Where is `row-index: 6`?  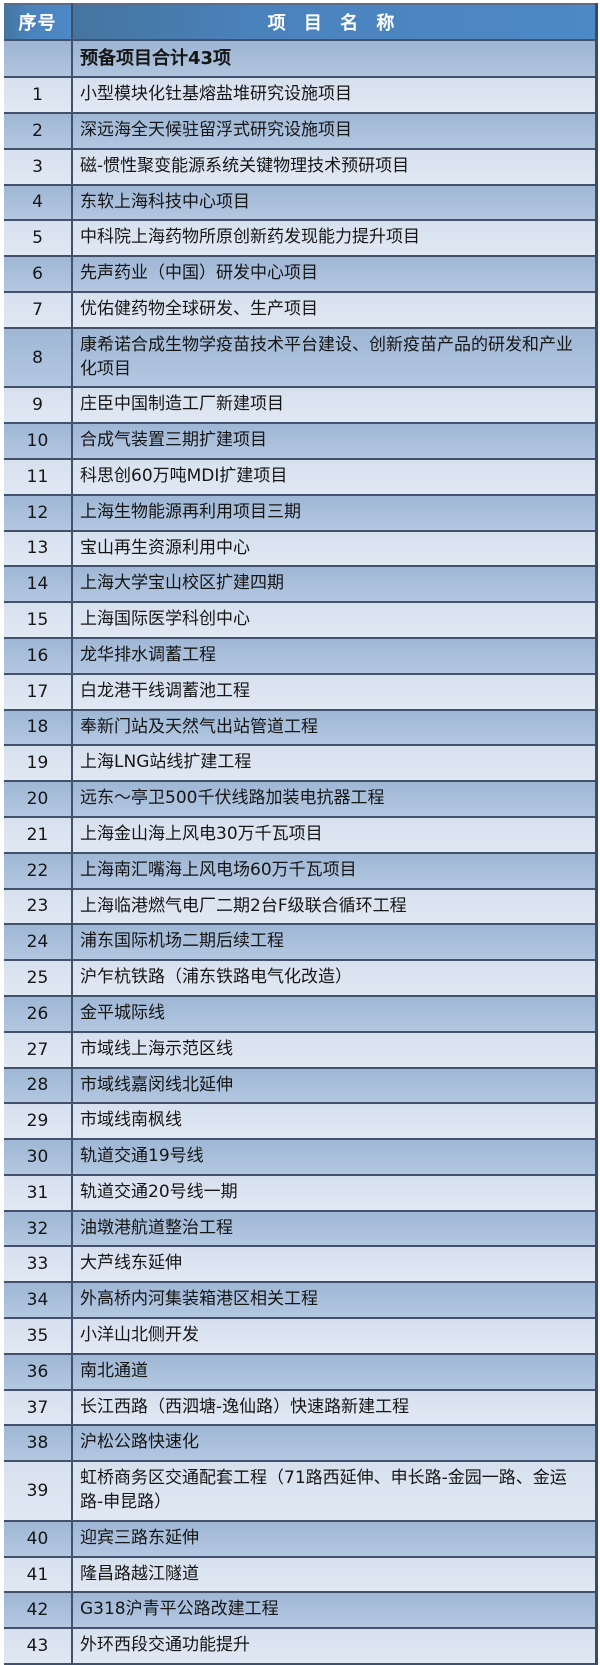 row-index: 6 is located at coordinates (38, 274).